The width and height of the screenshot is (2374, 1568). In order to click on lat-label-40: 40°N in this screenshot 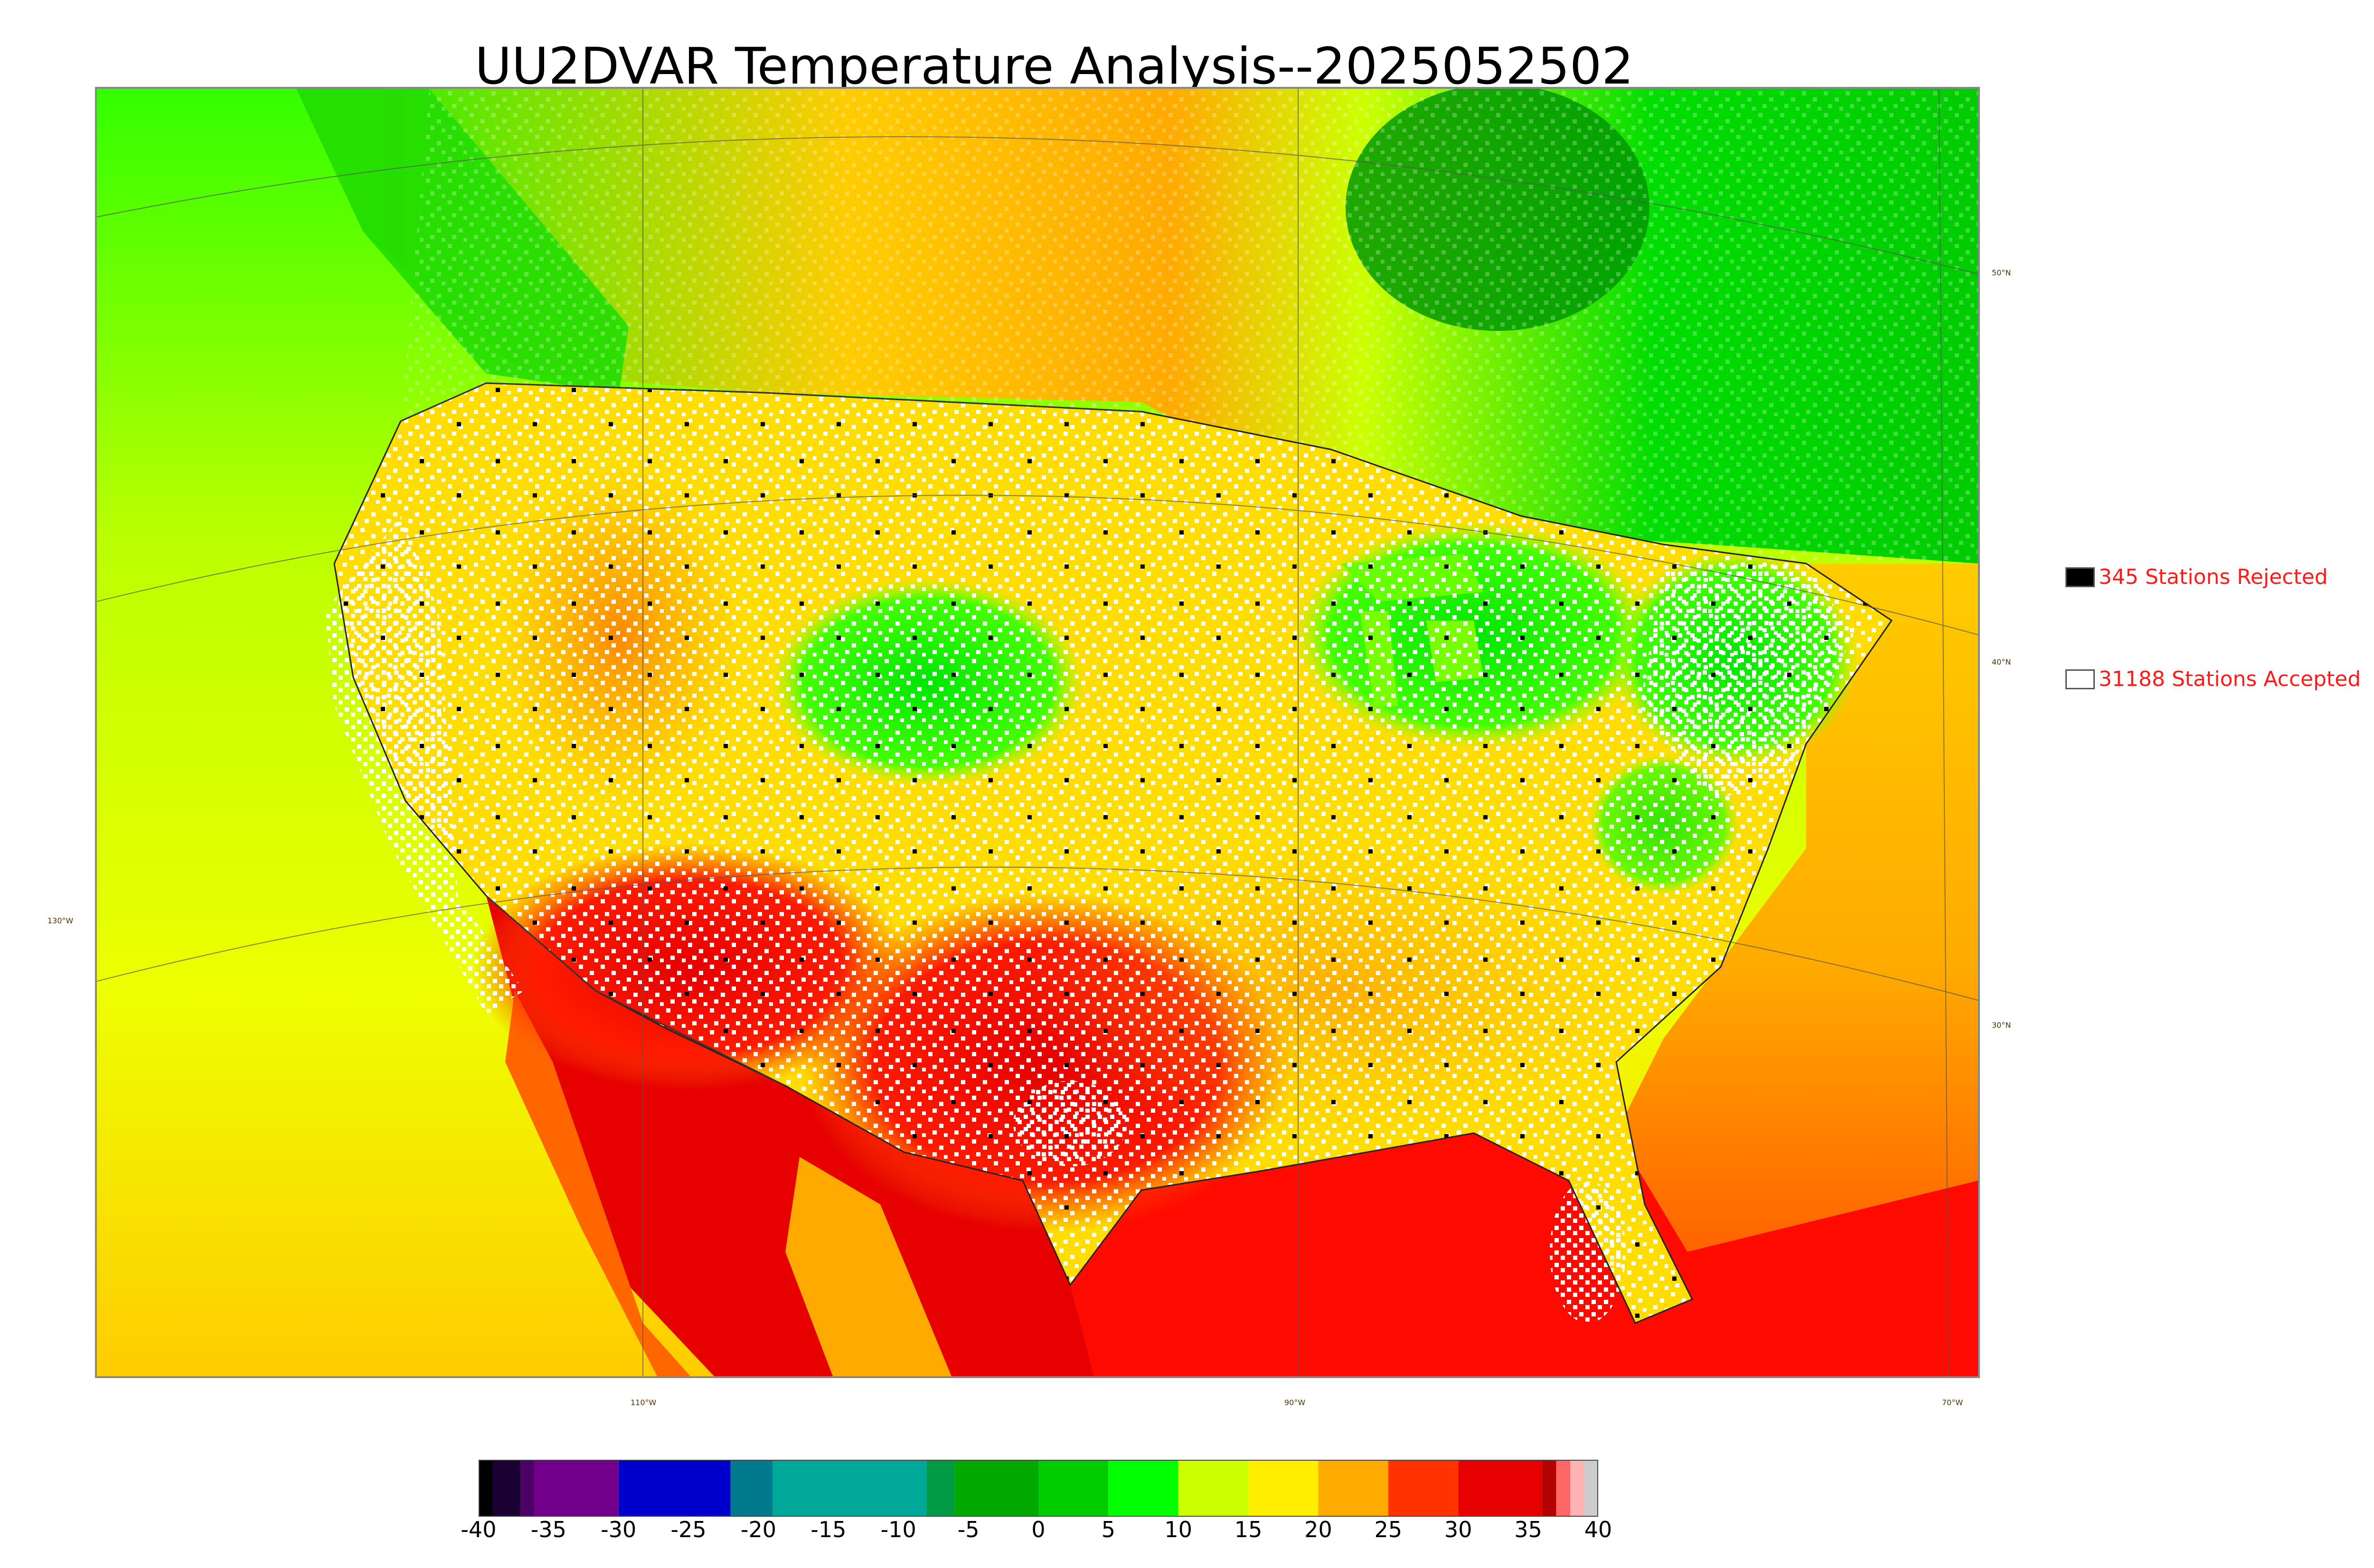, I will do `click(2001, 662)`.